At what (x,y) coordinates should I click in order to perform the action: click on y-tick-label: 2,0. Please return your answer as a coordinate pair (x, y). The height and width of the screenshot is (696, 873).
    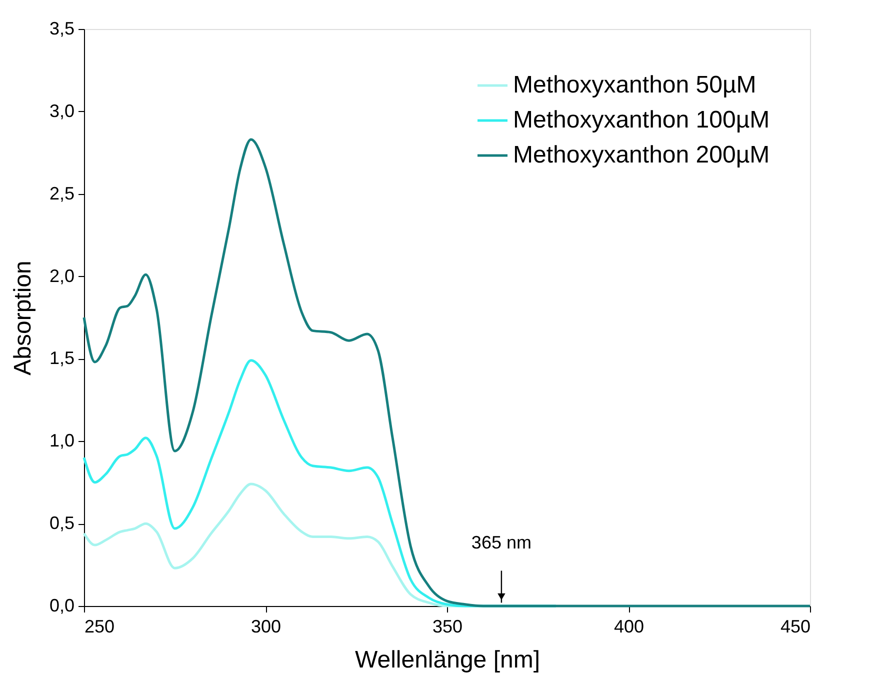
    Looking at the image, I should click on (61, 276).